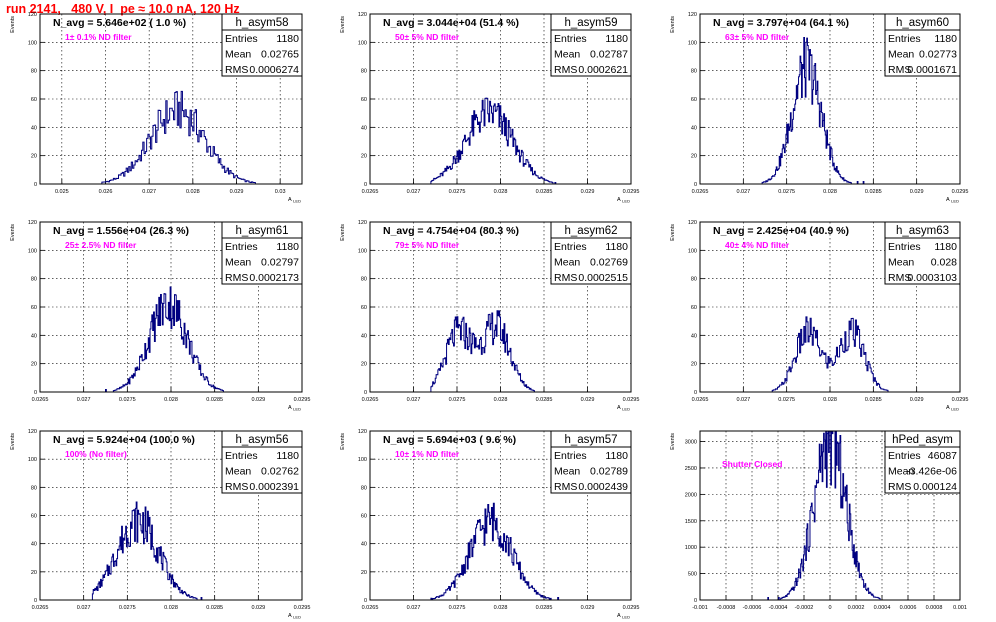 Image resolution: width=996 pixels, height=622 pixels. Describe the element at coordinates (302, 608) in the screenshot. I see `x-tick-label: 0.0295` at that location.